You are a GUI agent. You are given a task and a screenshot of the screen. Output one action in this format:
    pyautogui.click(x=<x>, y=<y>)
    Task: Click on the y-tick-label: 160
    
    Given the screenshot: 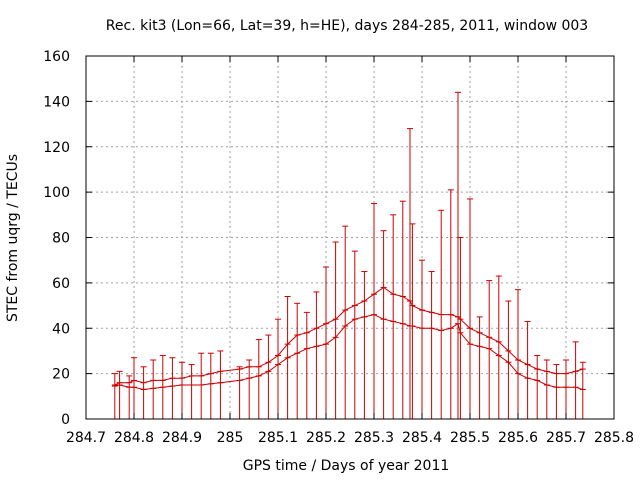 What is the action you would take?
    pyautogui.click(x=56, y=57)
    